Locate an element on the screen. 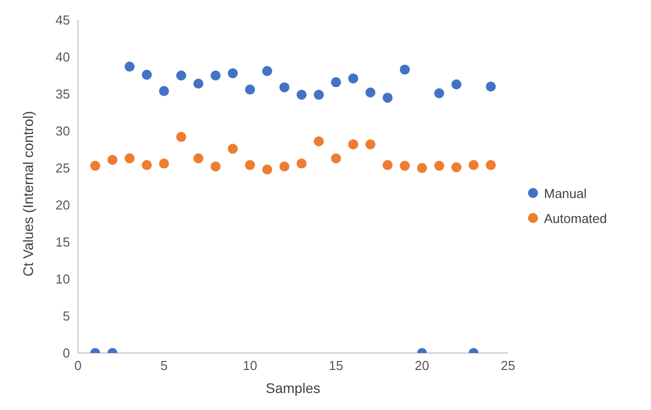 The image size is (651, 410). y-axis-title: Ct Values (Internal control) is located at coordinates (28, 193).